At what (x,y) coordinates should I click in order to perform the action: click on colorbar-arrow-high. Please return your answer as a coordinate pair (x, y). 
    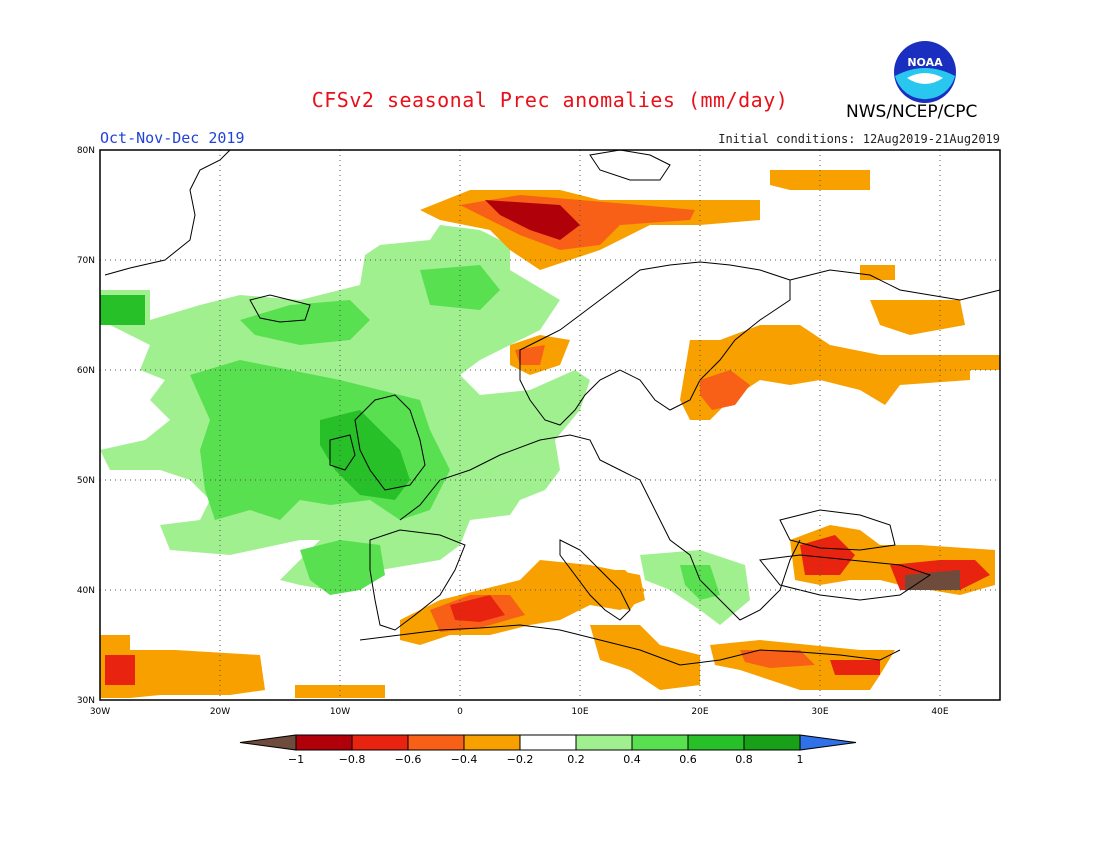
    Looking at the image, I should click on (828, 742).